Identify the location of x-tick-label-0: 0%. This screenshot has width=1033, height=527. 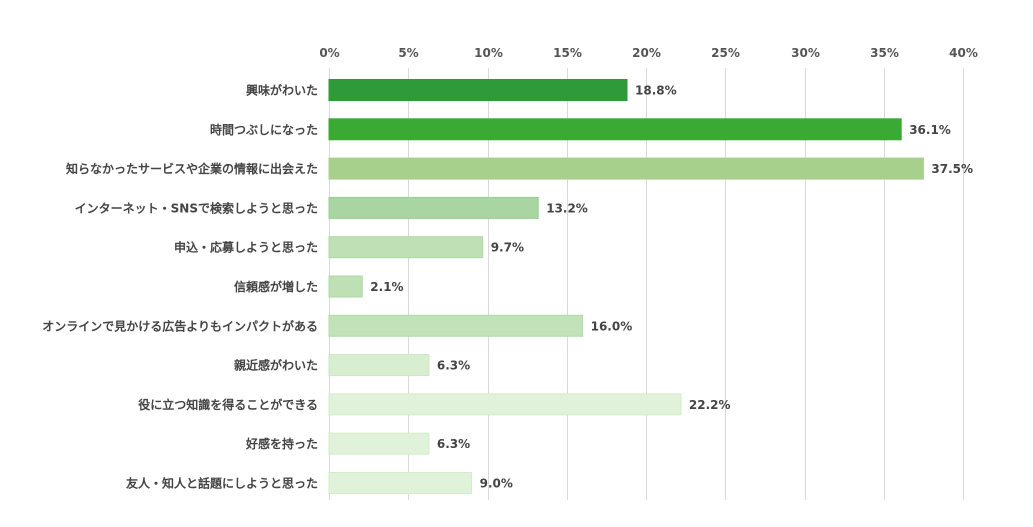
(329, 53).